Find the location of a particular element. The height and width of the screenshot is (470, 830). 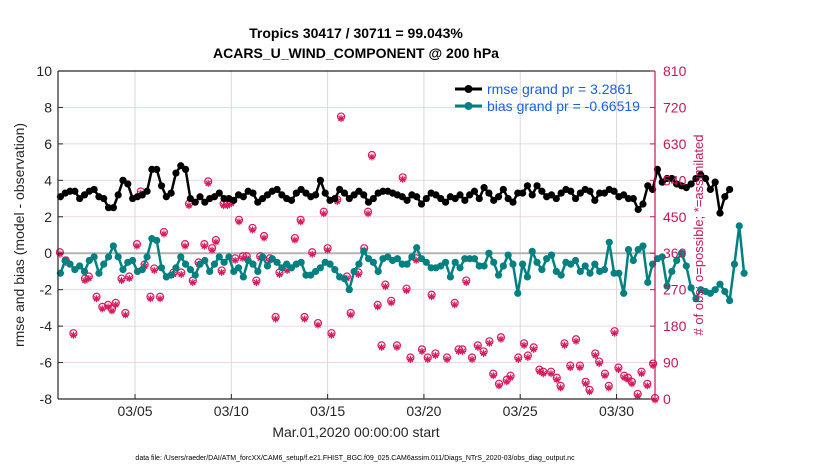

rmse-line is located at coordinates (395, 189).